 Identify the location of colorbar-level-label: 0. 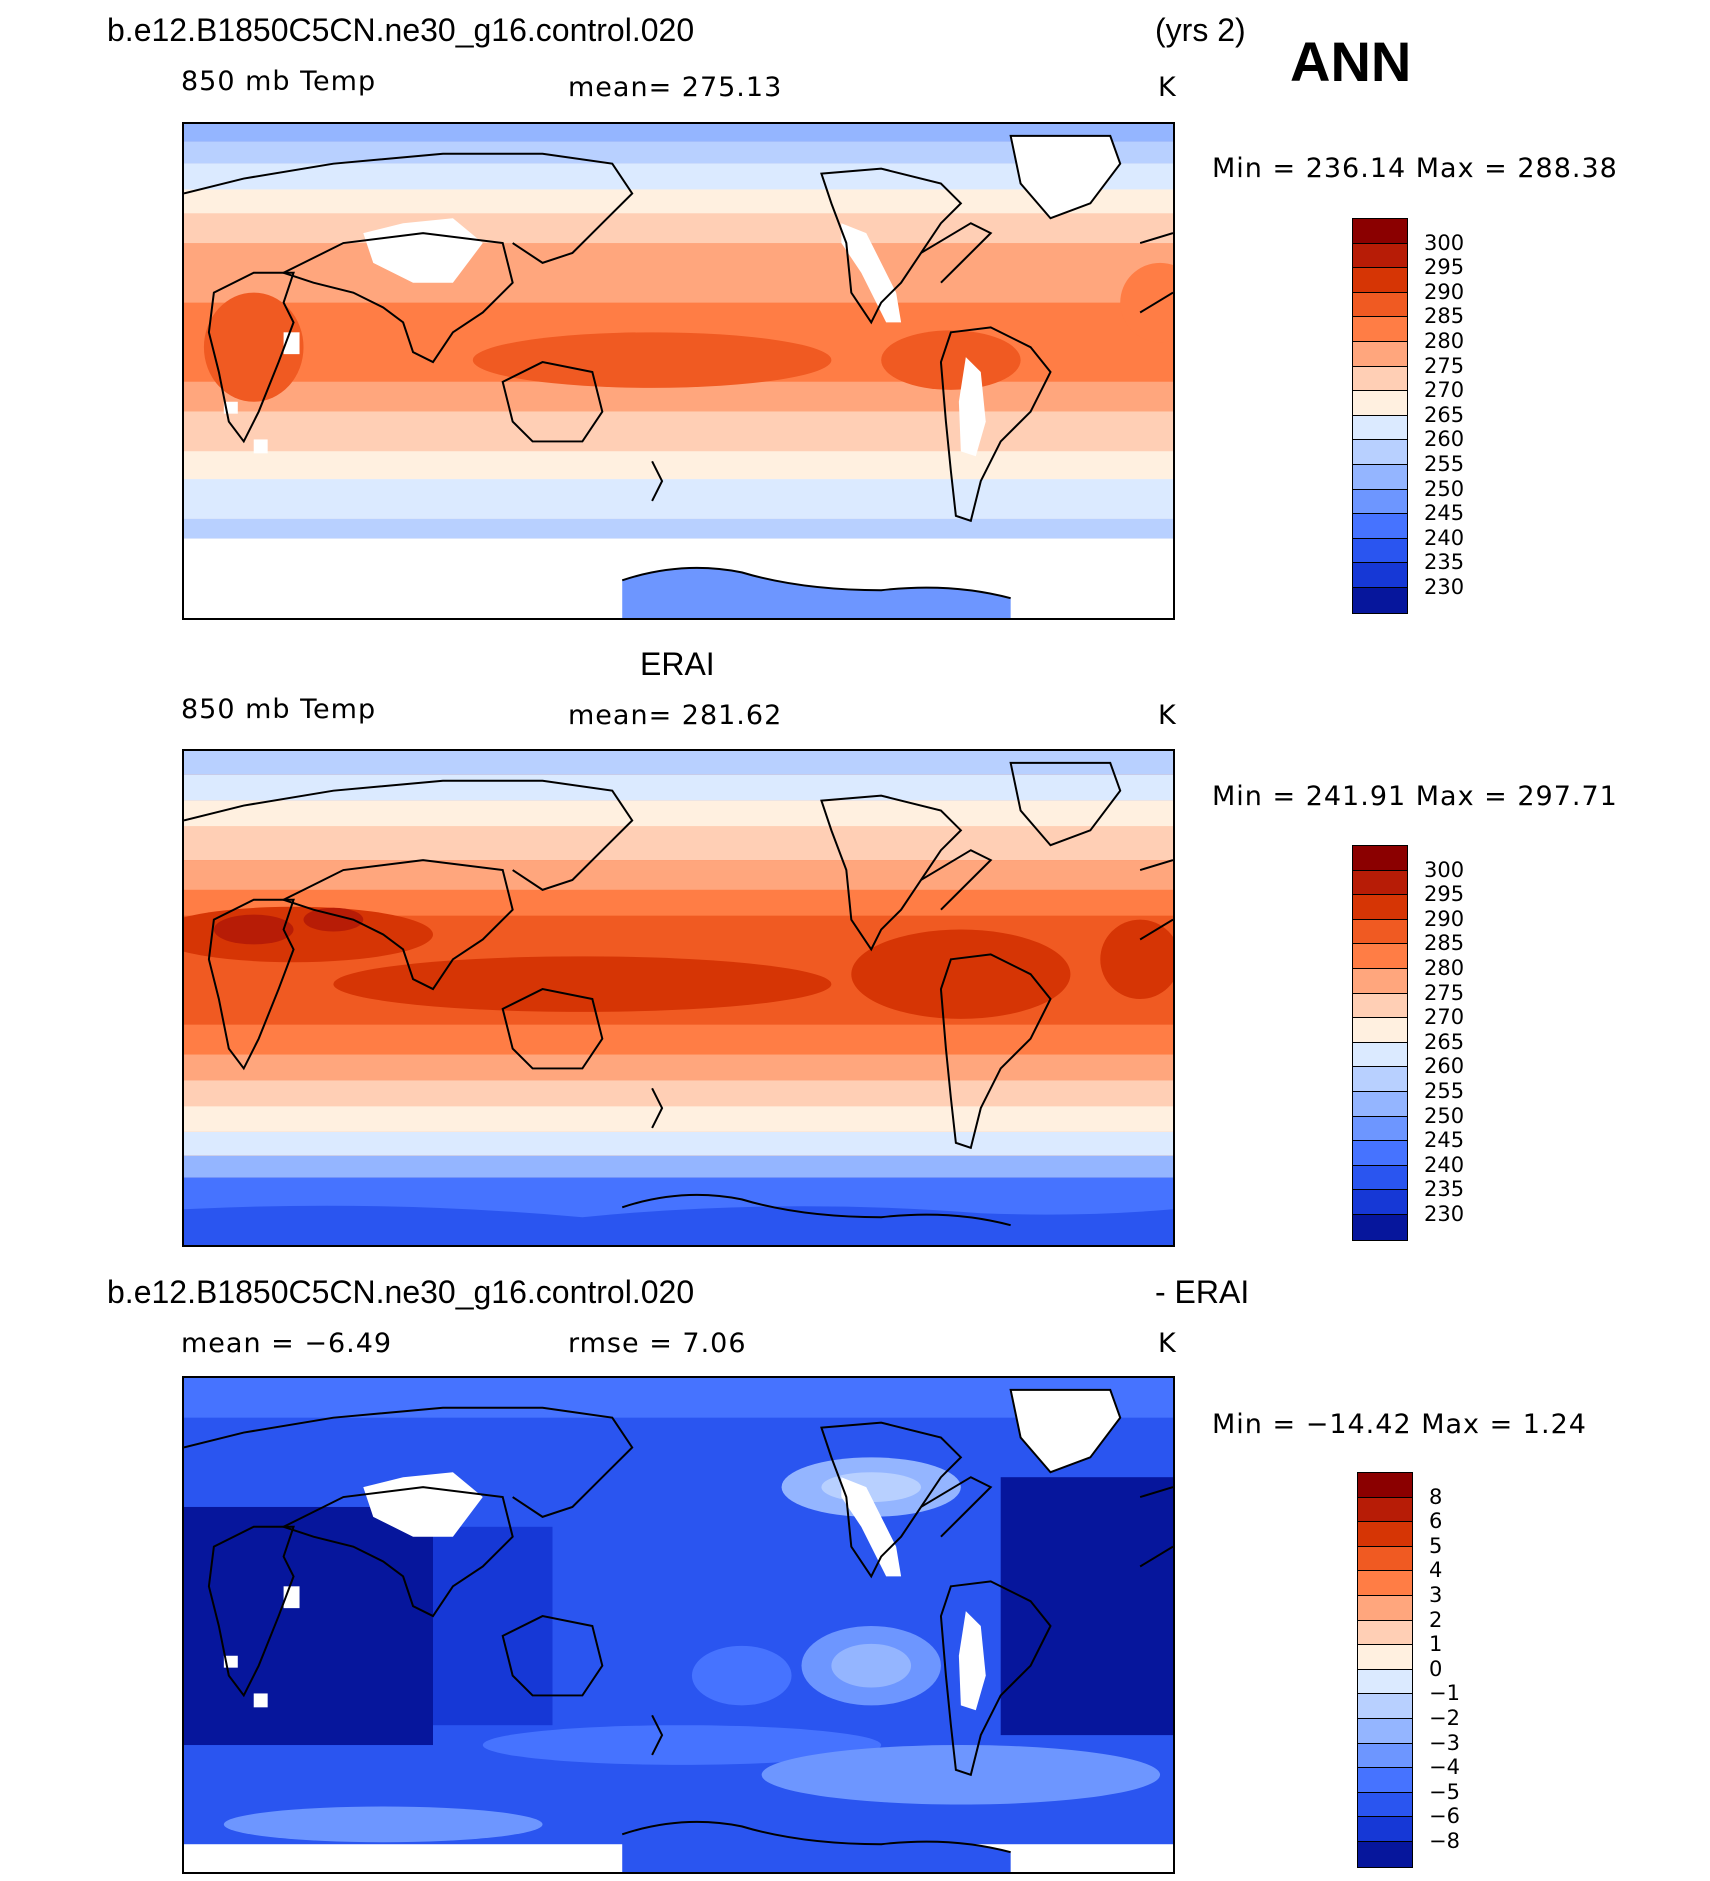
(1436, 1668).